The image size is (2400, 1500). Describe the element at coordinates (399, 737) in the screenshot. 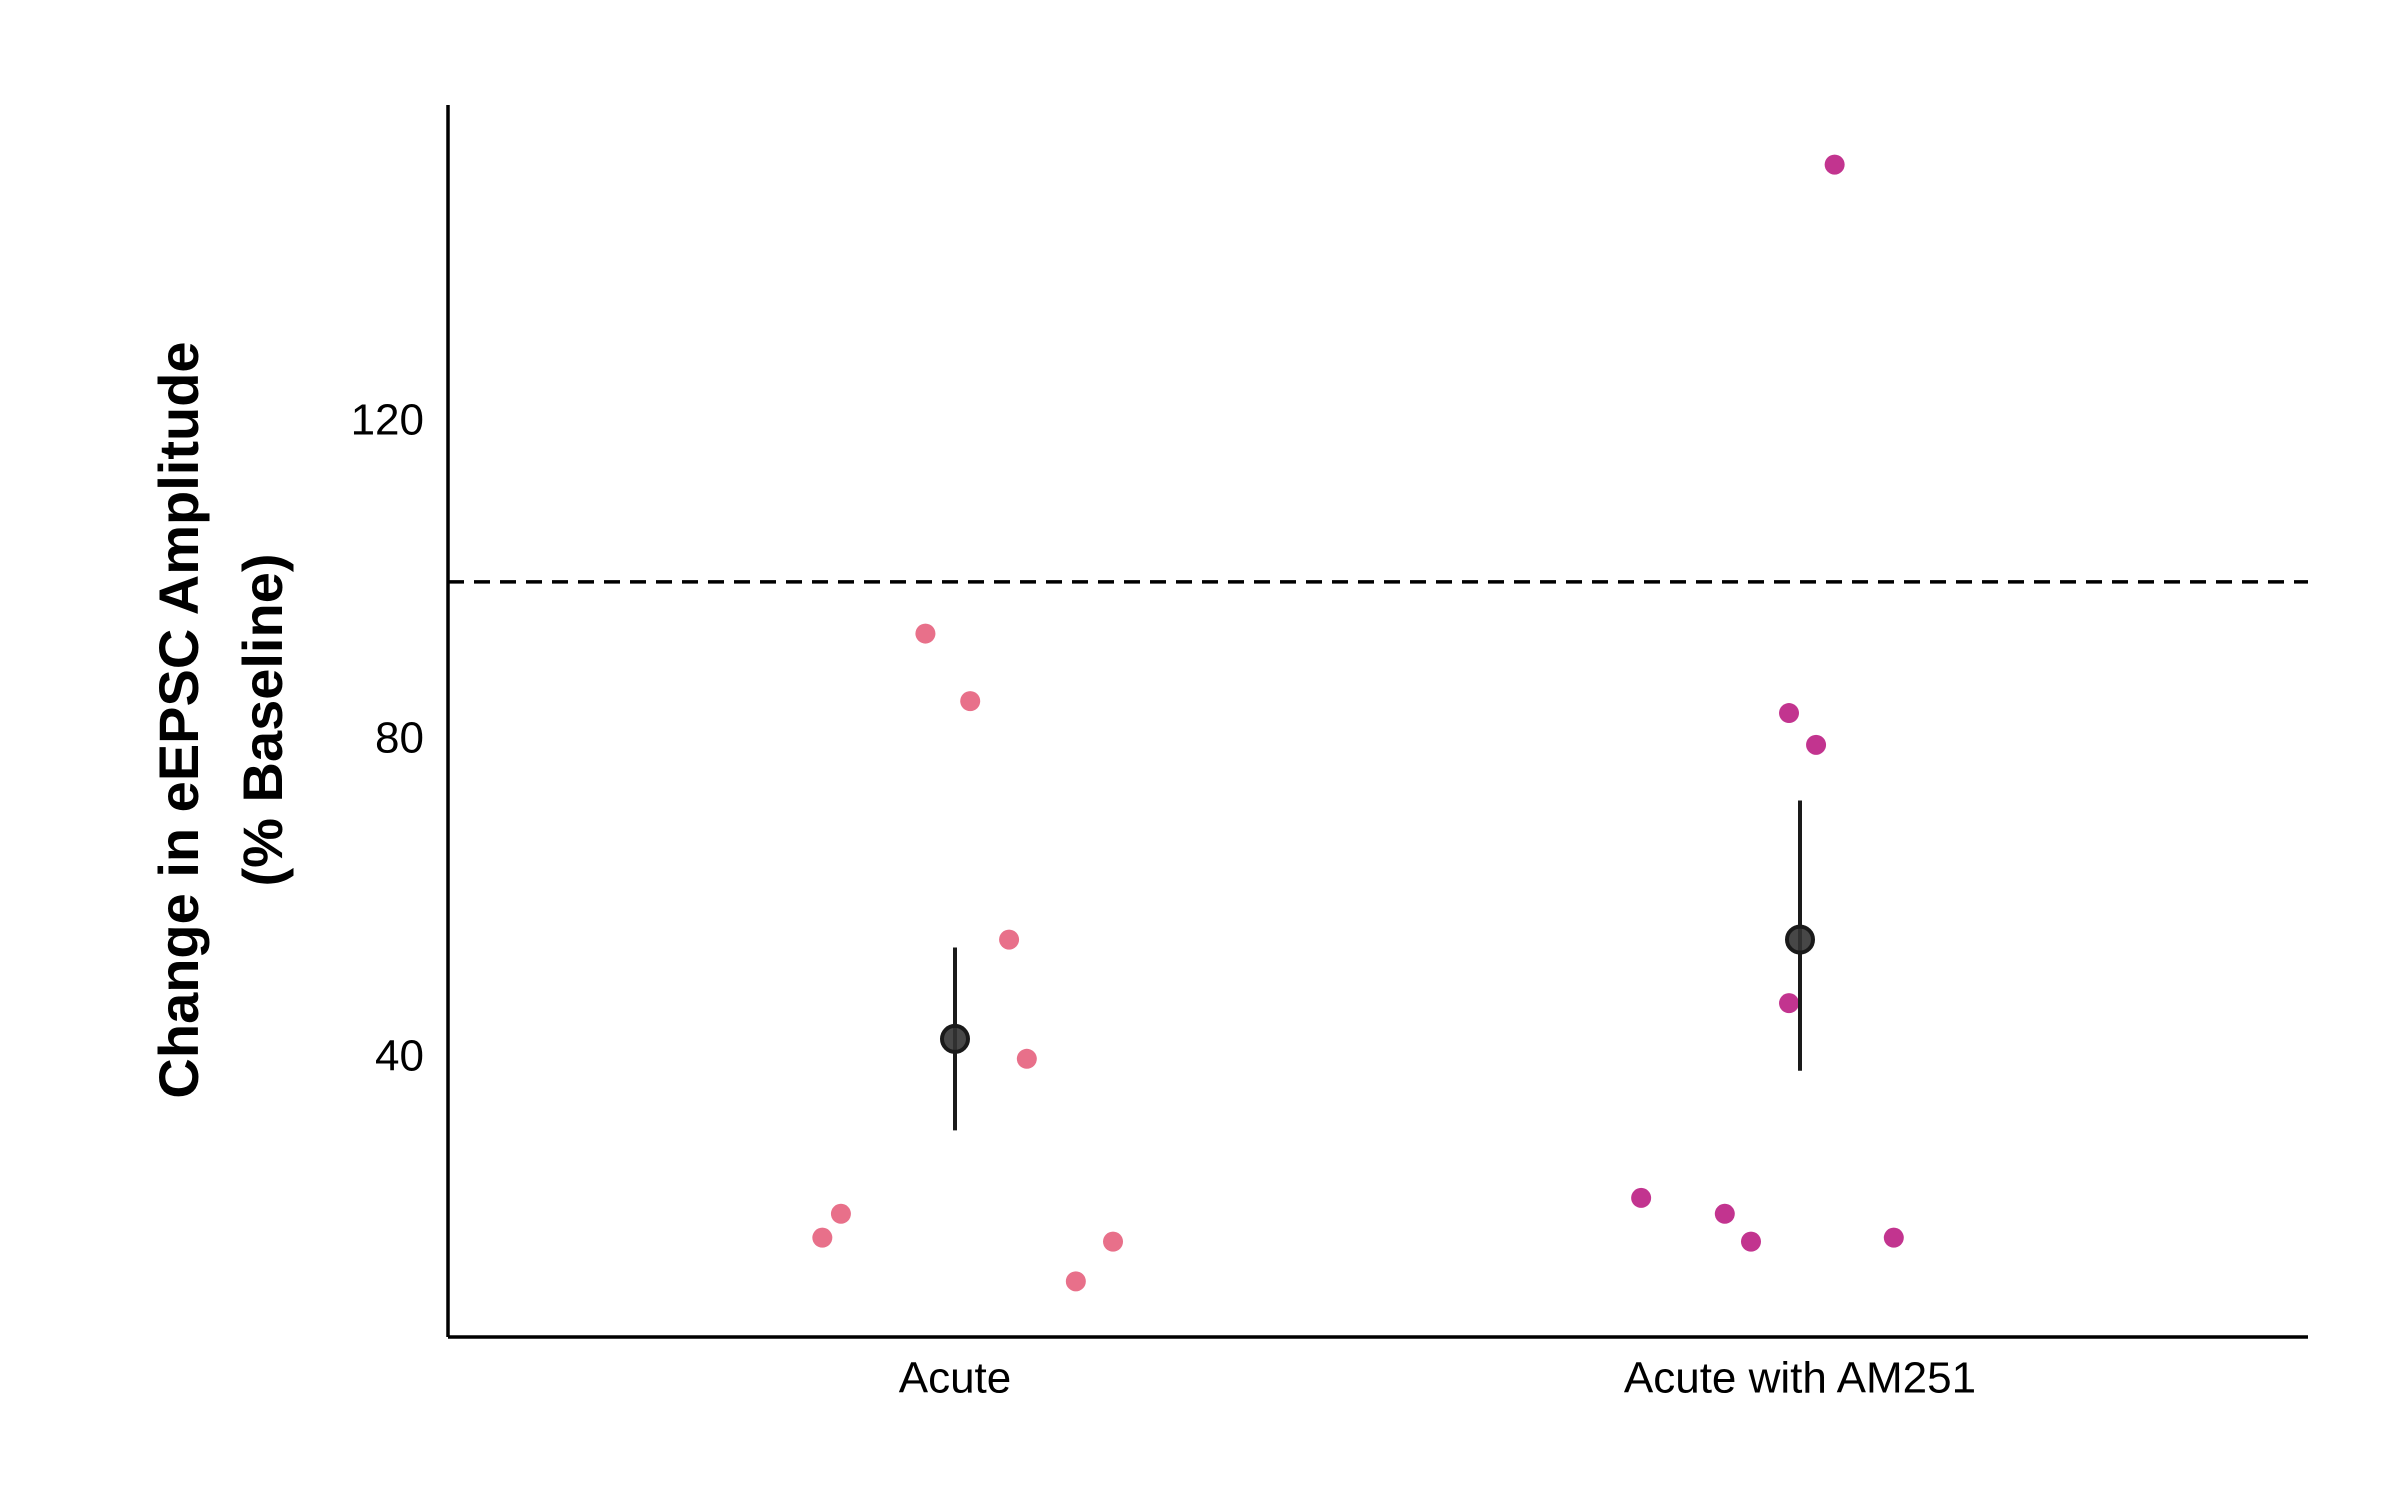

I see `y-tick-label: 80` at that location.